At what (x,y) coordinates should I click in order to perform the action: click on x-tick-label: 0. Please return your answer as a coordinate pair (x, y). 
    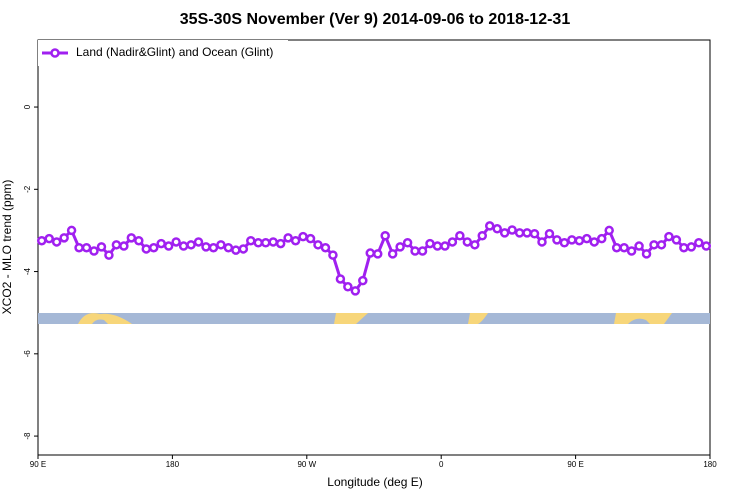
    Looking at the image, I should click on (441, 464).